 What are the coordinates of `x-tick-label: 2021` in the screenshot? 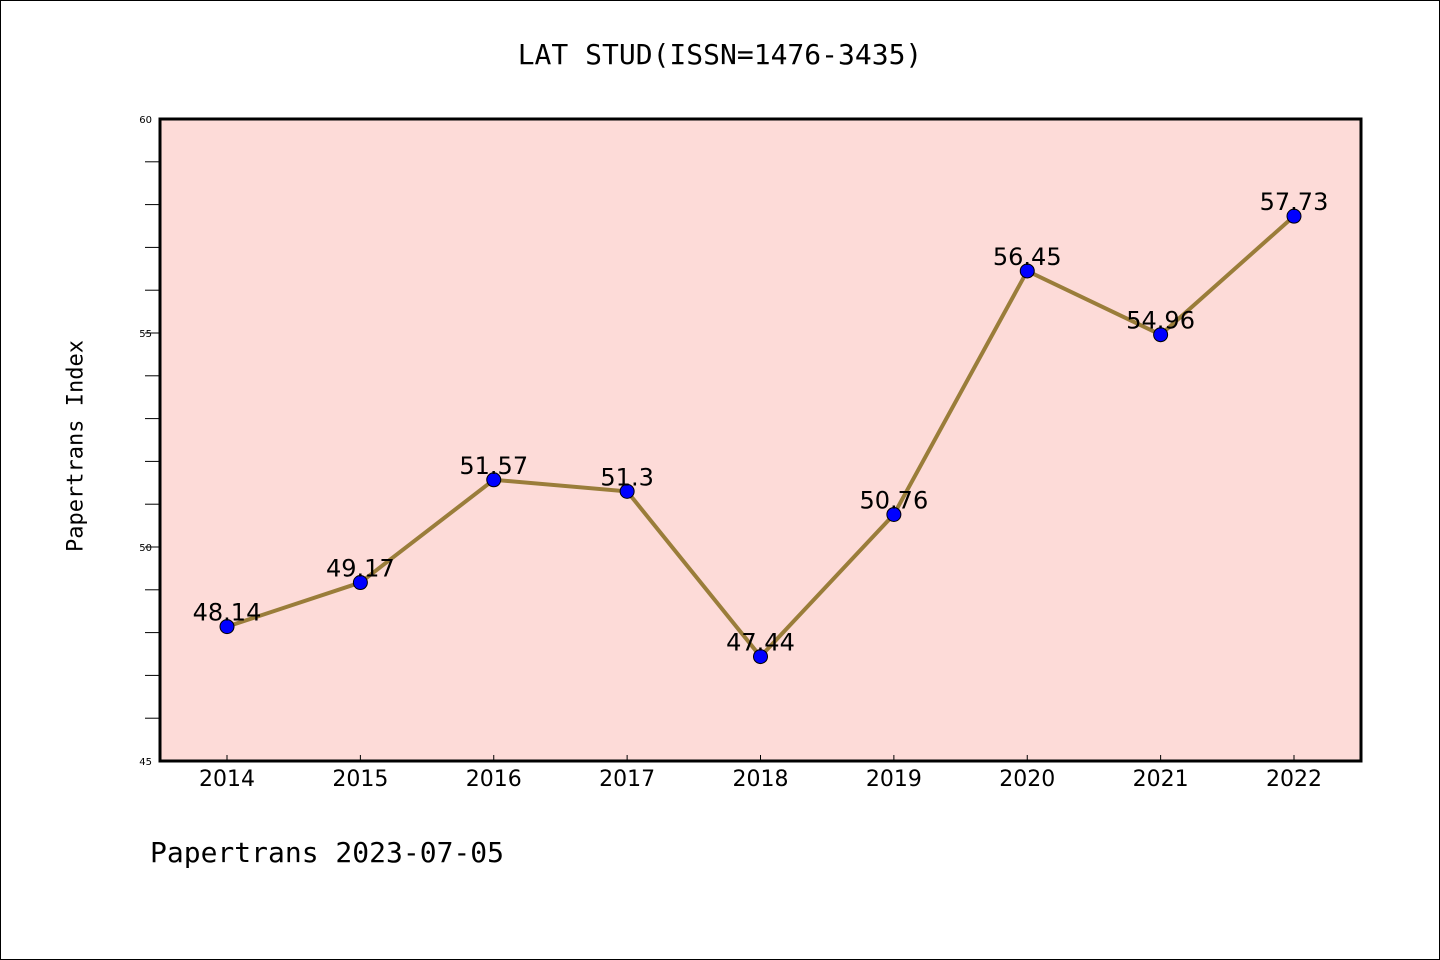 It's located at (1161, 779).